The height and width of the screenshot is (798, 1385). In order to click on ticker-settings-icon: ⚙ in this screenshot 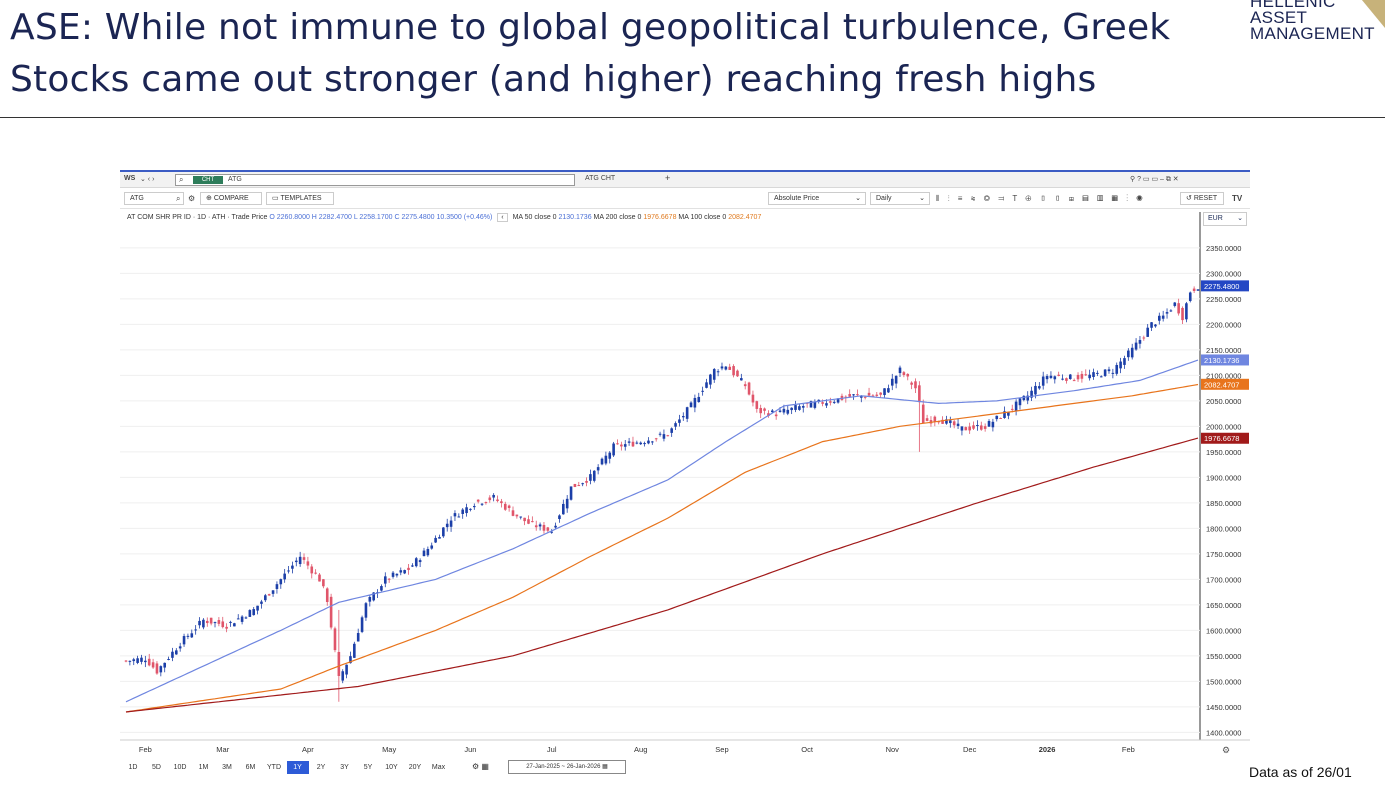, I will do `click(192, 198)`.